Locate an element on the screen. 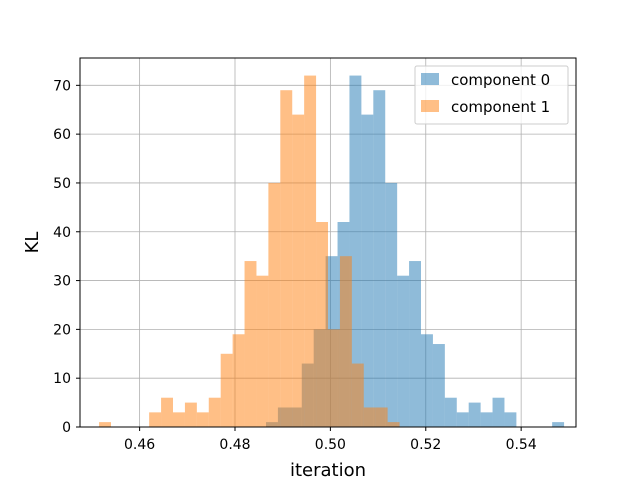 The image size is (640, 480). y-tick-label: 50 is located at coordinates (62, 184).